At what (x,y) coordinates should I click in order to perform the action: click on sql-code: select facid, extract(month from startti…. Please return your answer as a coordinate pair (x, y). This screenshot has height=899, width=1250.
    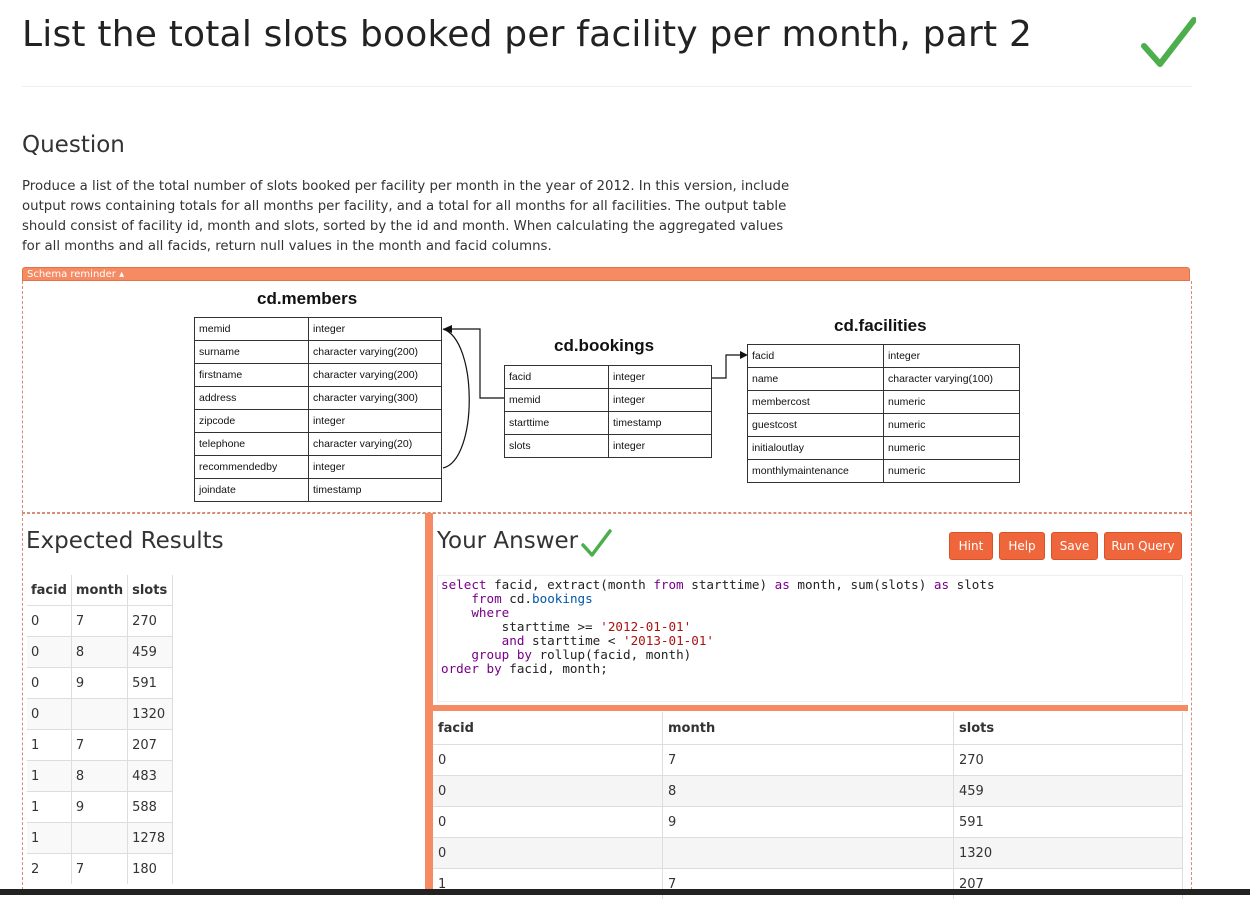
    Looking at the image, I should click on (718, 627).